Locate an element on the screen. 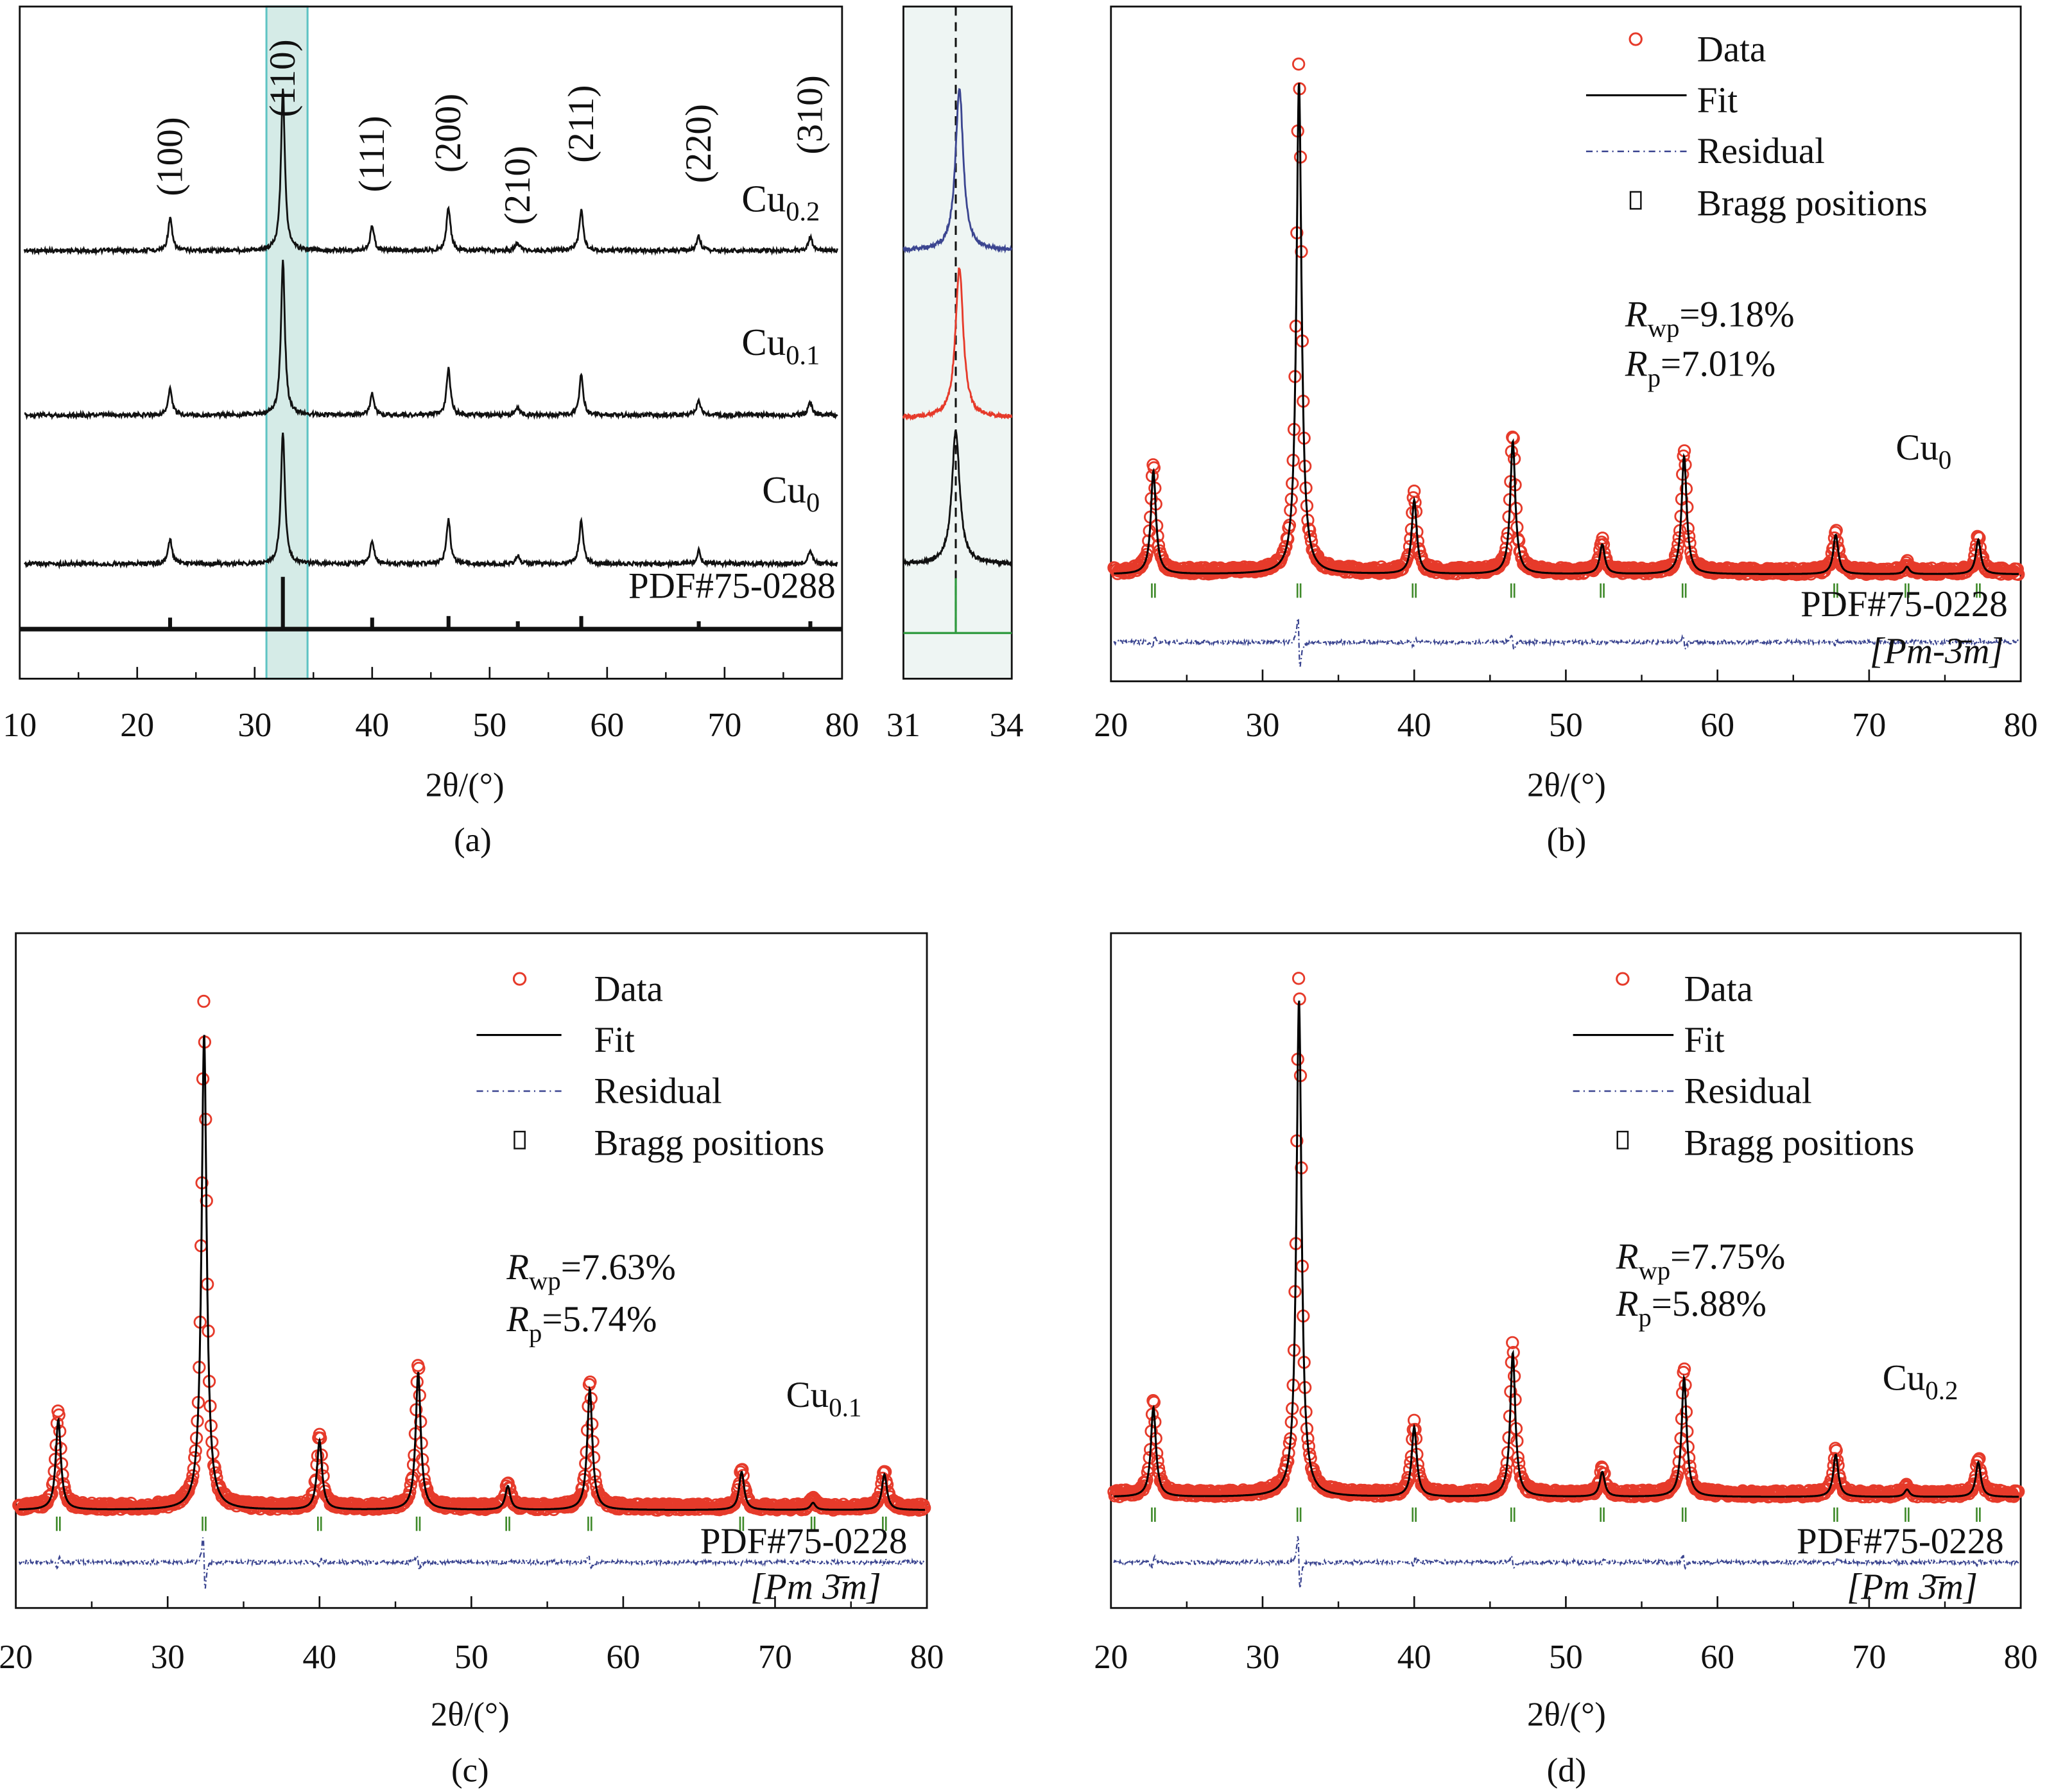  series-label: Cu0.2 is located at coordinates (780, 202).